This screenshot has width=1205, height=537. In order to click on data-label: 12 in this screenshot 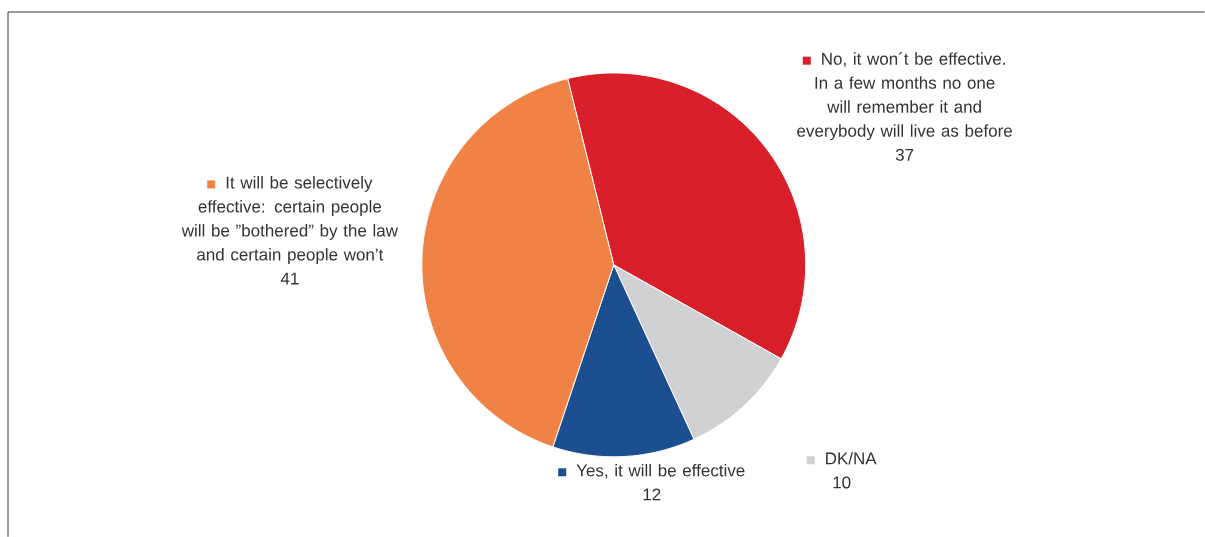, I will do `click(652, 494)`.